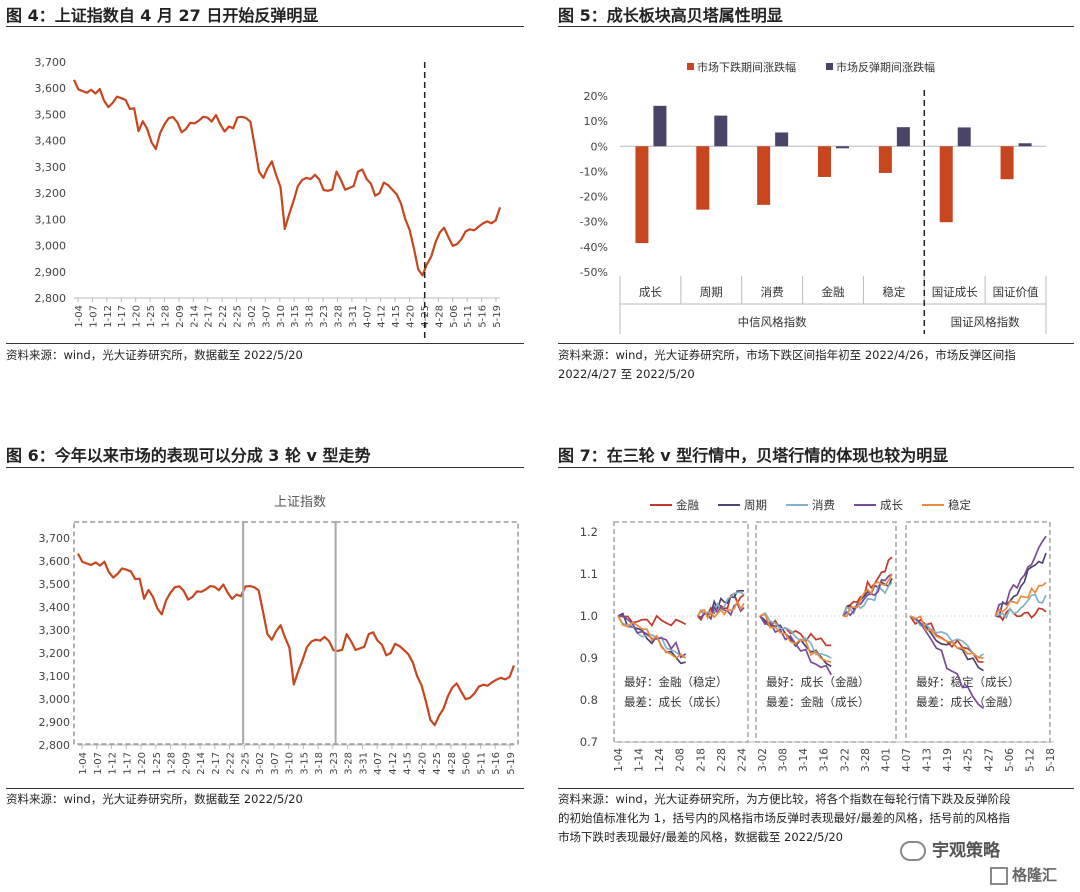  I want to click on fig4-xtick-label: 3-31, so click(353, 316).